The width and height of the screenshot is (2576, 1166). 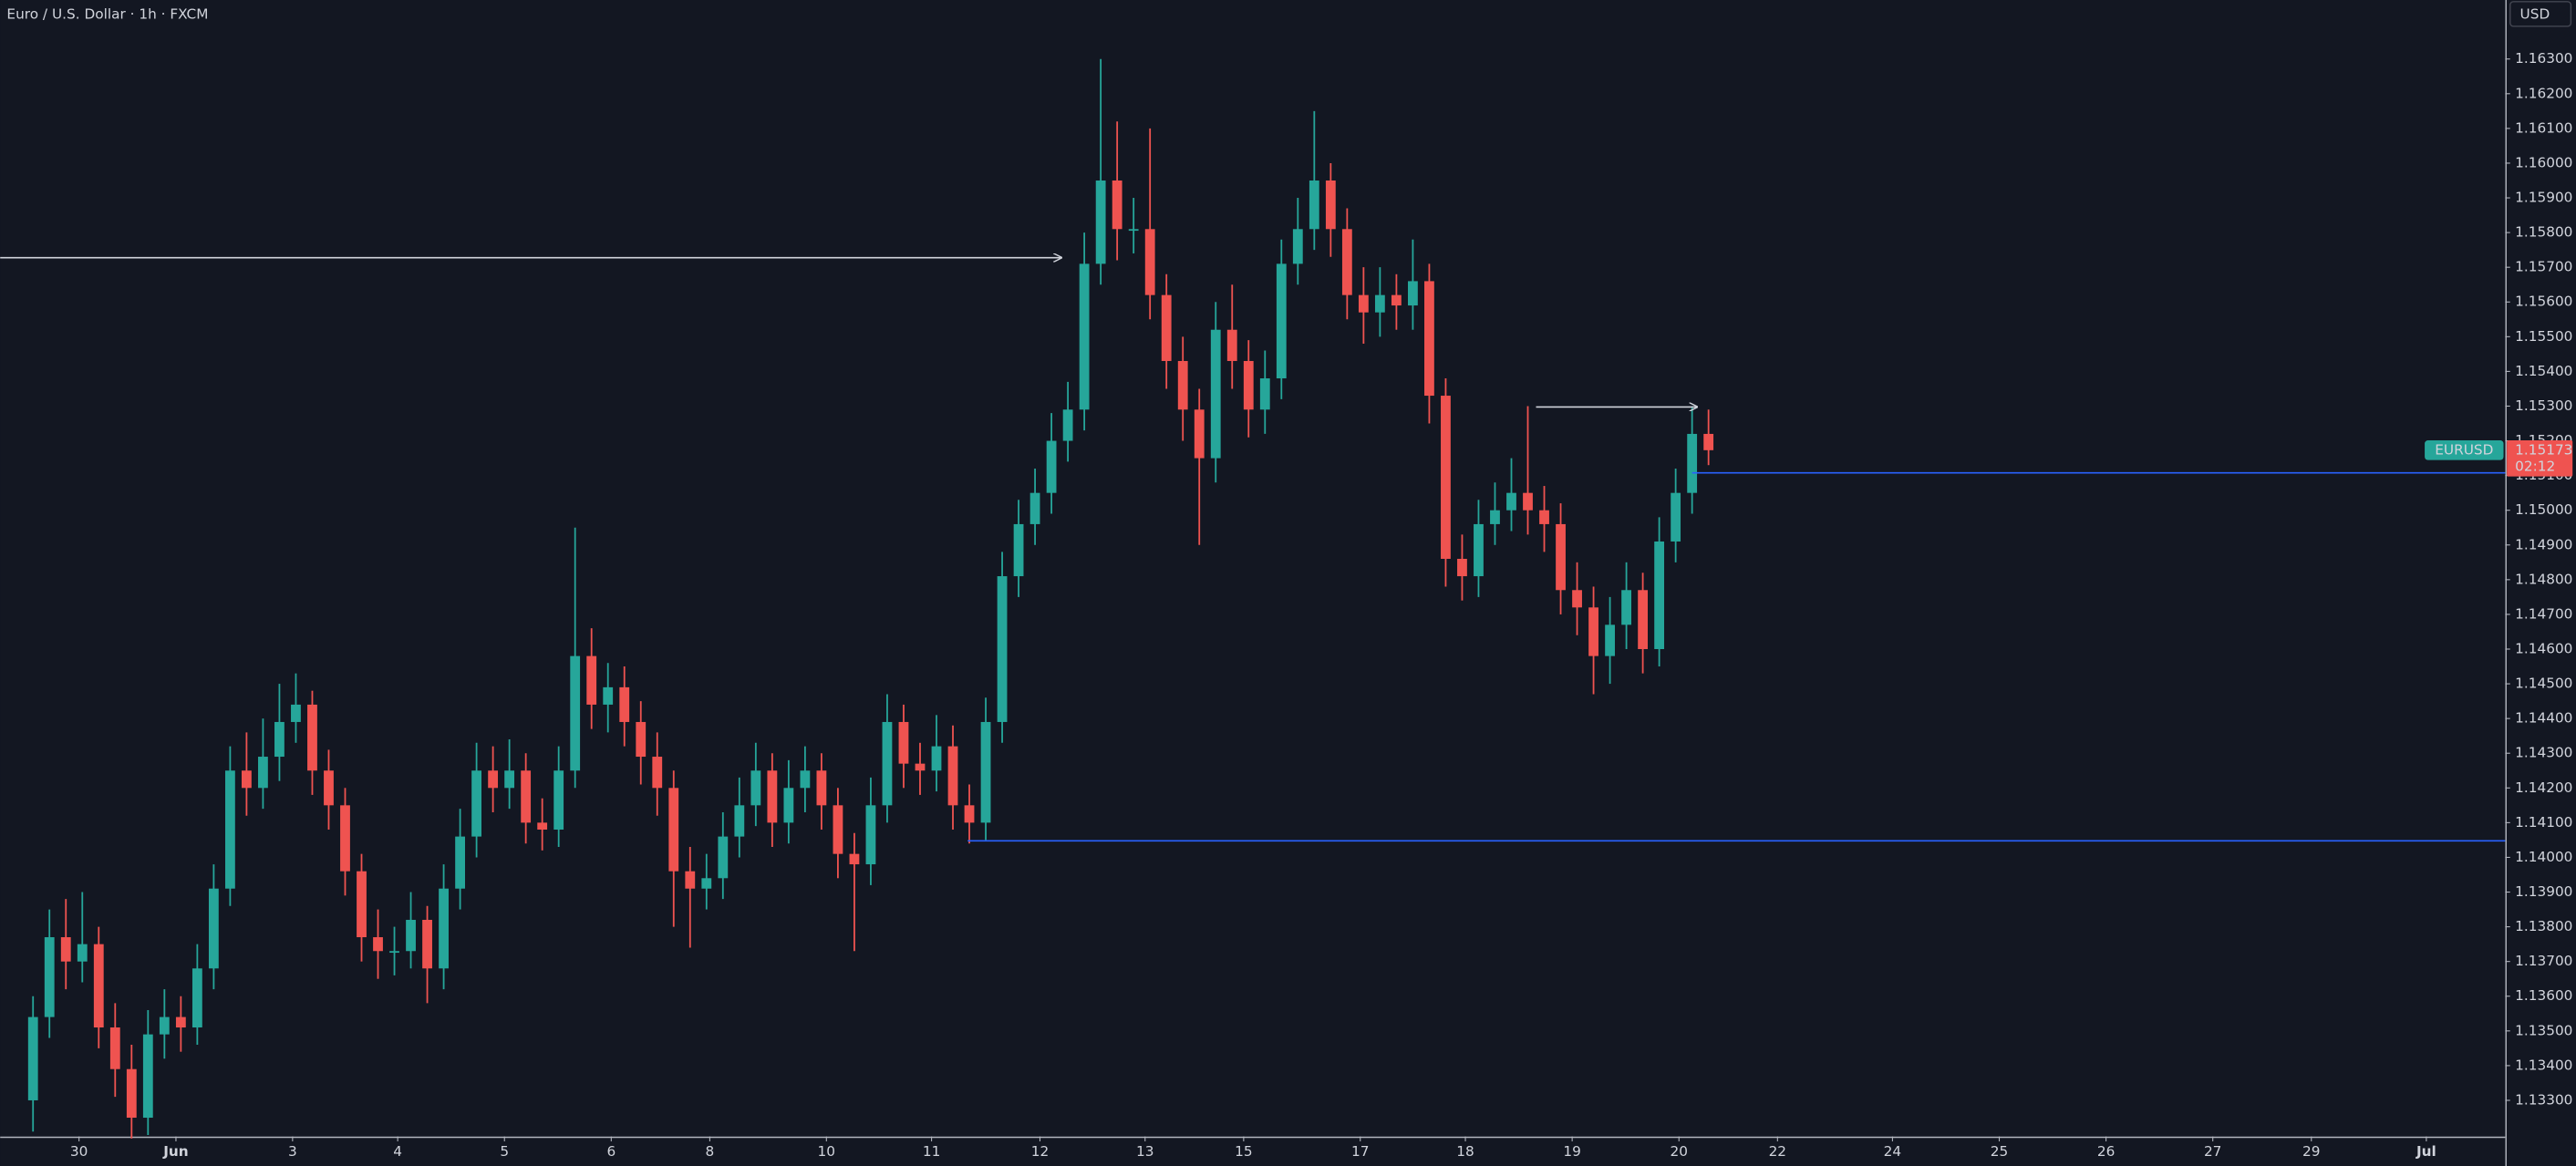 I want to click on currency-box, so click(x=2540, y=14).